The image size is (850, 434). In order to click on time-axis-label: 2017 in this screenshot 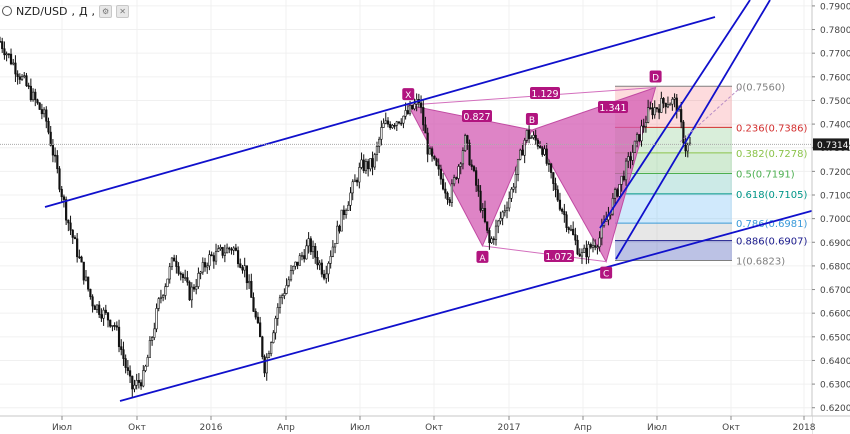, I will do `click(509, 428)`.